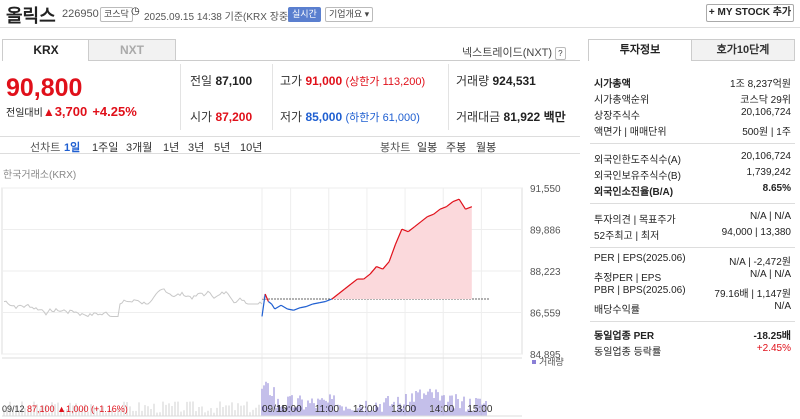  What do you see at coordinates (765, 156) in the screenshot?
I see `foreign-limit-value: 20,106,724` at bounding box center [765, 156].